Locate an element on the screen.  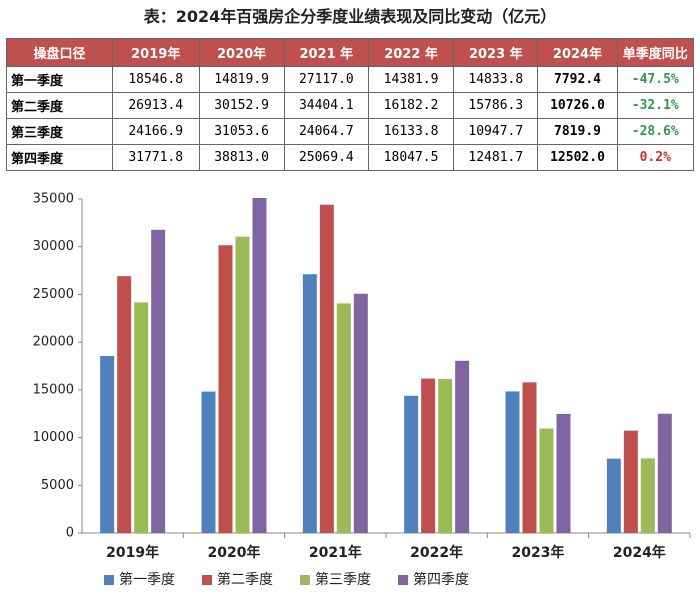
table-cell: 26913.4 is located at coordinates (155, 105).